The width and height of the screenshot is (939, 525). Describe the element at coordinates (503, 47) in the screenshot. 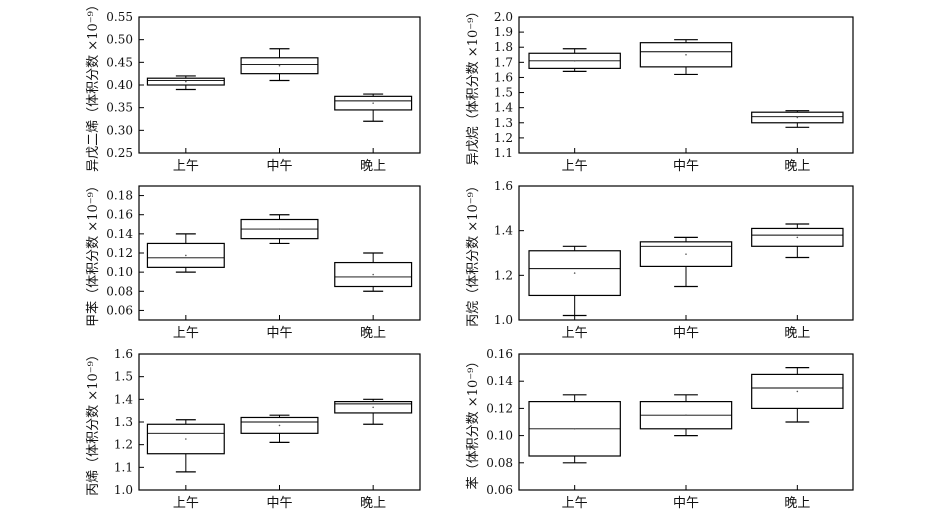

I see `y-tick-label: 1.8` at that location.